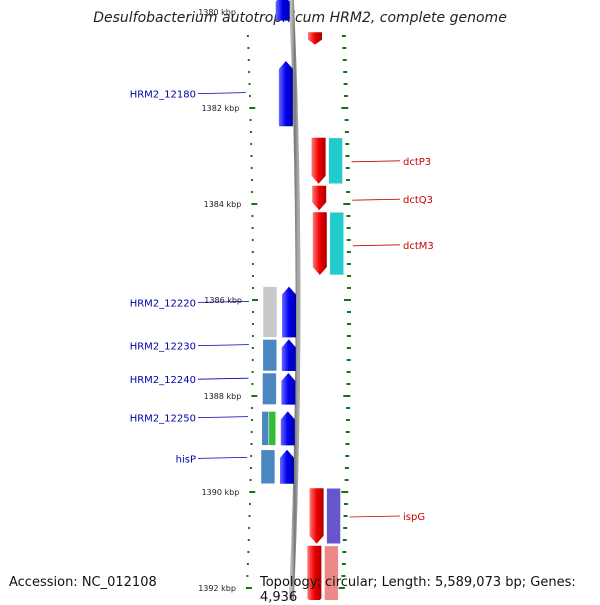 This screenshot has height=605, width=600. I want to click on gene-arrow-dctq3, so click(319, 198).